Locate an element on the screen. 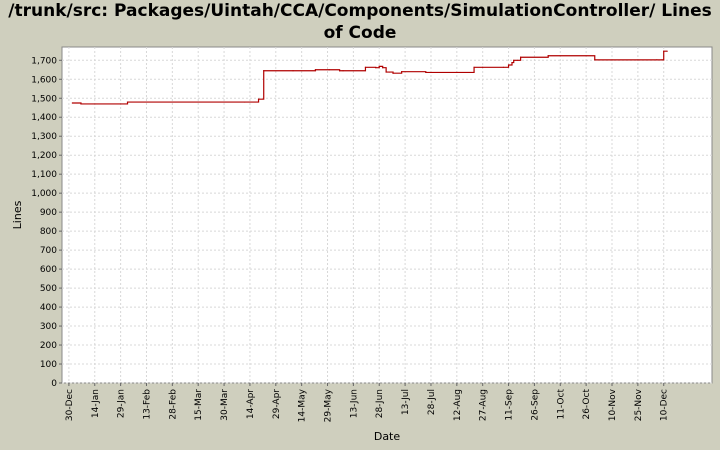 The width and height of the screenshot is (720, 450). x-tick-label: 25-Nov is located at coordinates (639, 404).